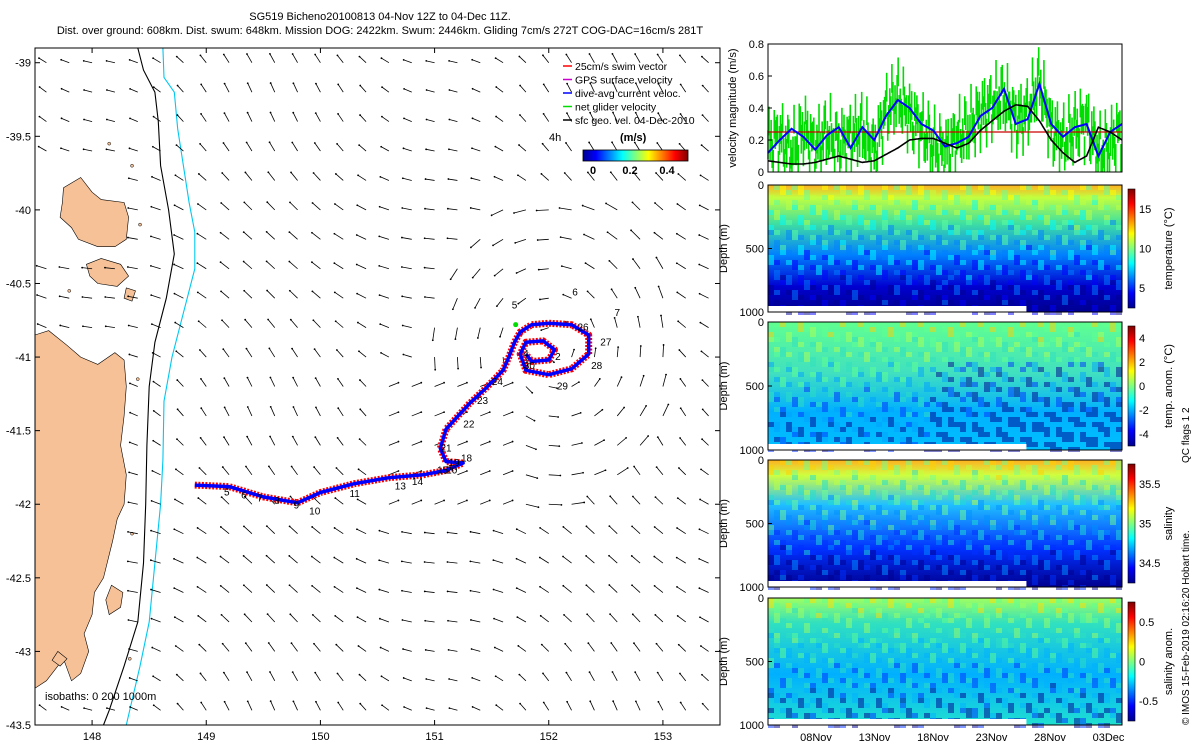 Image resolution: width=1200 pixels, height=750 pixels. Describe the element at coordinates (94, 212) in the screenshot. I see `flinders-island-land` at that location.